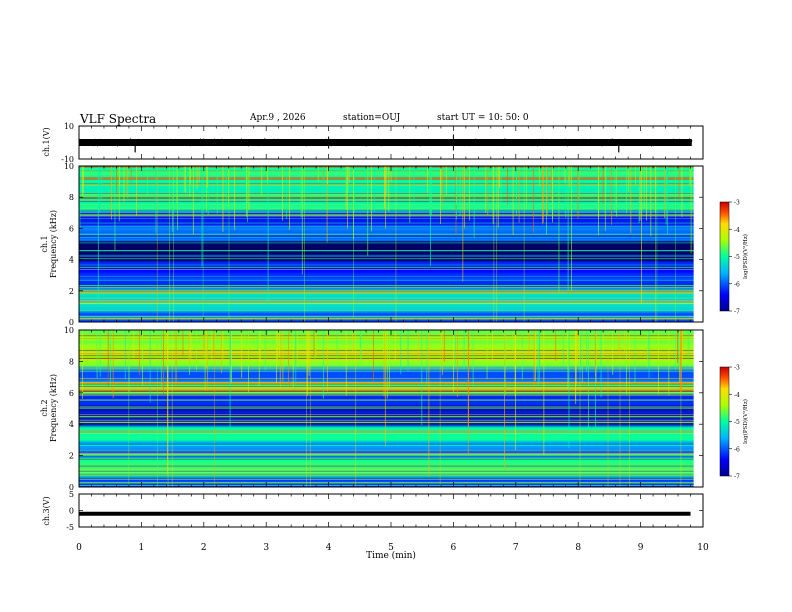 The image size is (792, 612). Describe the element at coordinates (118, 119) in the screenshot. I see `chart-title: VLF Spectra` at that location.